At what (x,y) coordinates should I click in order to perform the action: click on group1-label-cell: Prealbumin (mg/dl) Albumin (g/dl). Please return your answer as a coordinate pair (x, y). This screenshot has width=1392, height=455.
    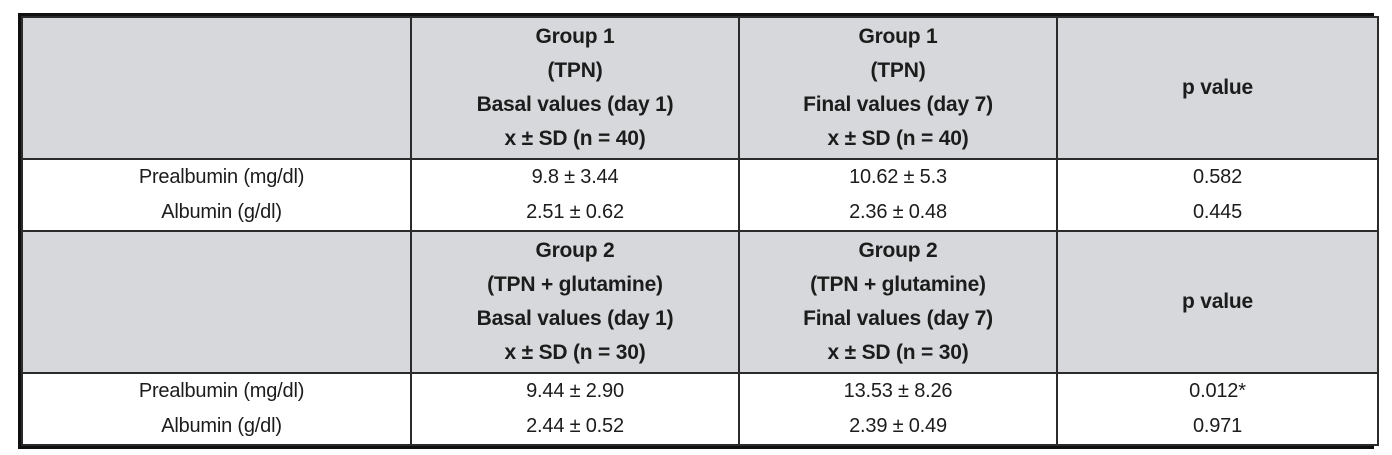
    Looking at the image, I should click on (216, 195).